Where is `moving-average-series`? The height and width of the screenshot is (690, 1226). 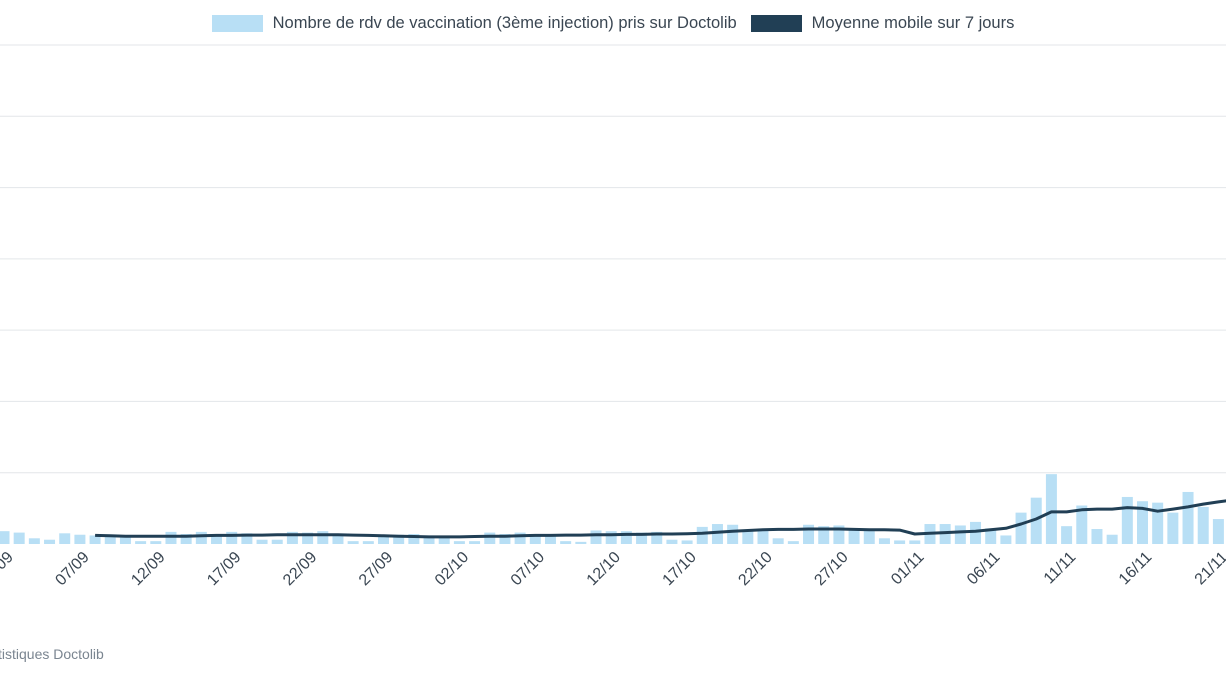
moving-average-series is located at coordinates (660, 519).